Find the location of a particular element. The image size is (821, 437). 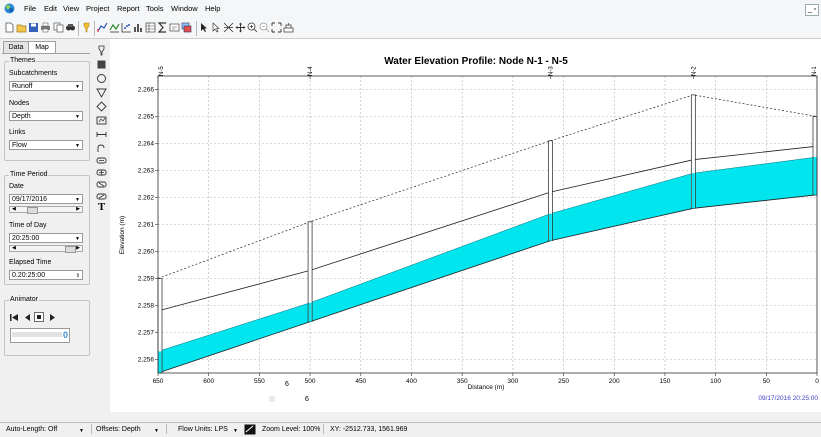

stop-icon is located at coordinates (39, 317).